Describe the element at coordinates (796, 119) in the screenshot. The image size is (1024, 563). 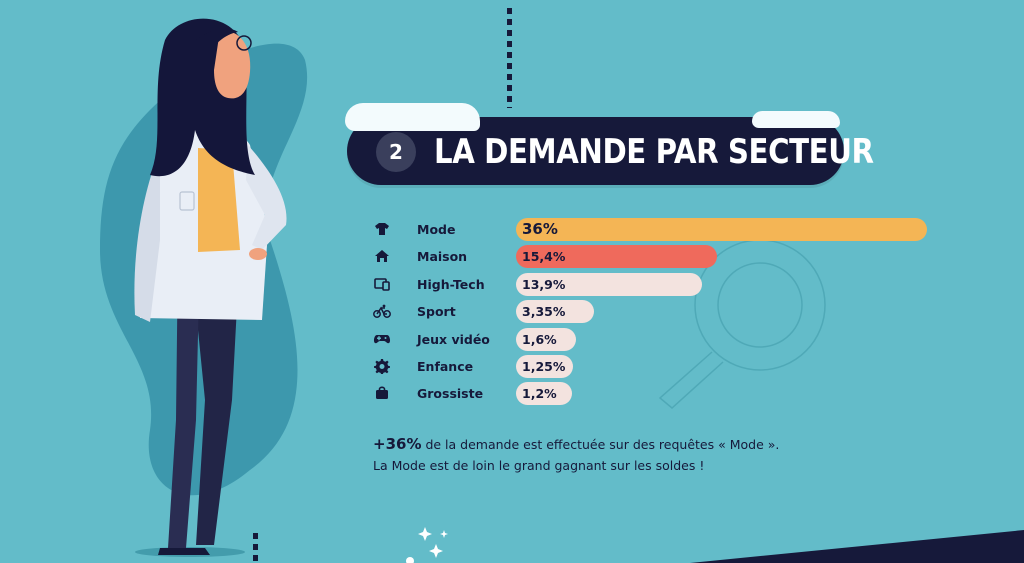
I see `snow-cap-right` at that location.